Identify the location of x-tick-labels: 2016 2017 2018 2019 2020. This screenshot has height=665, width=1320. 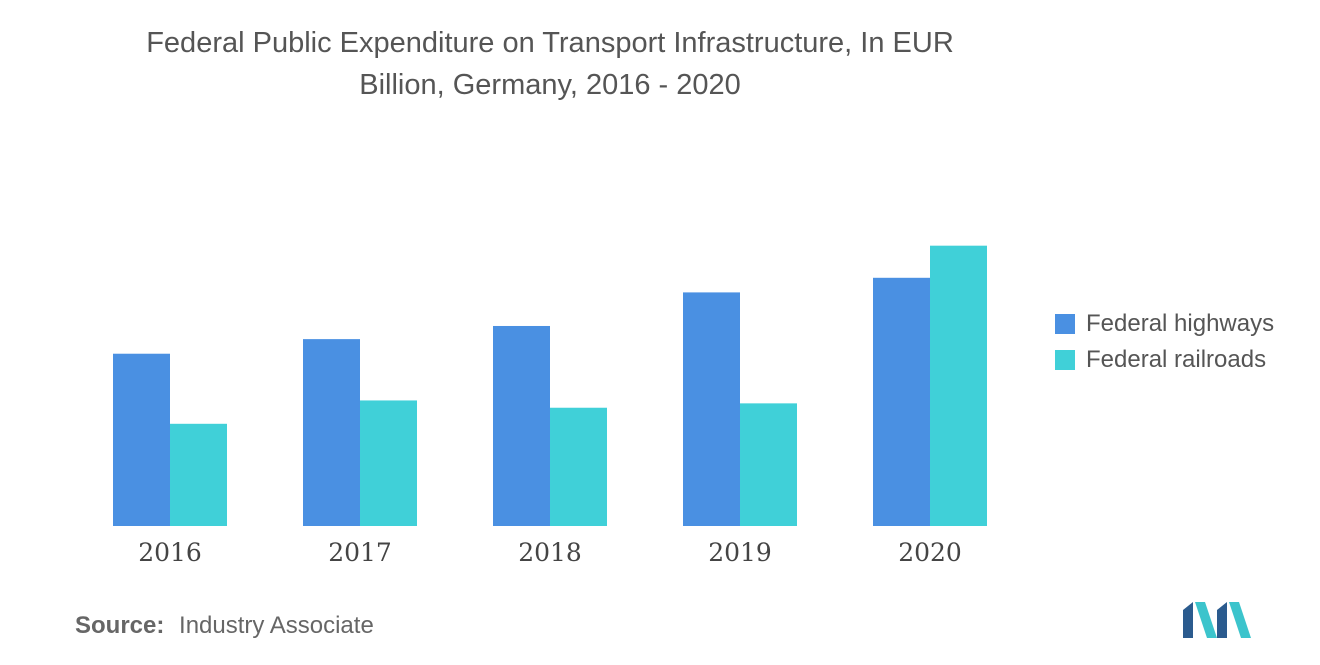
(550, 552).